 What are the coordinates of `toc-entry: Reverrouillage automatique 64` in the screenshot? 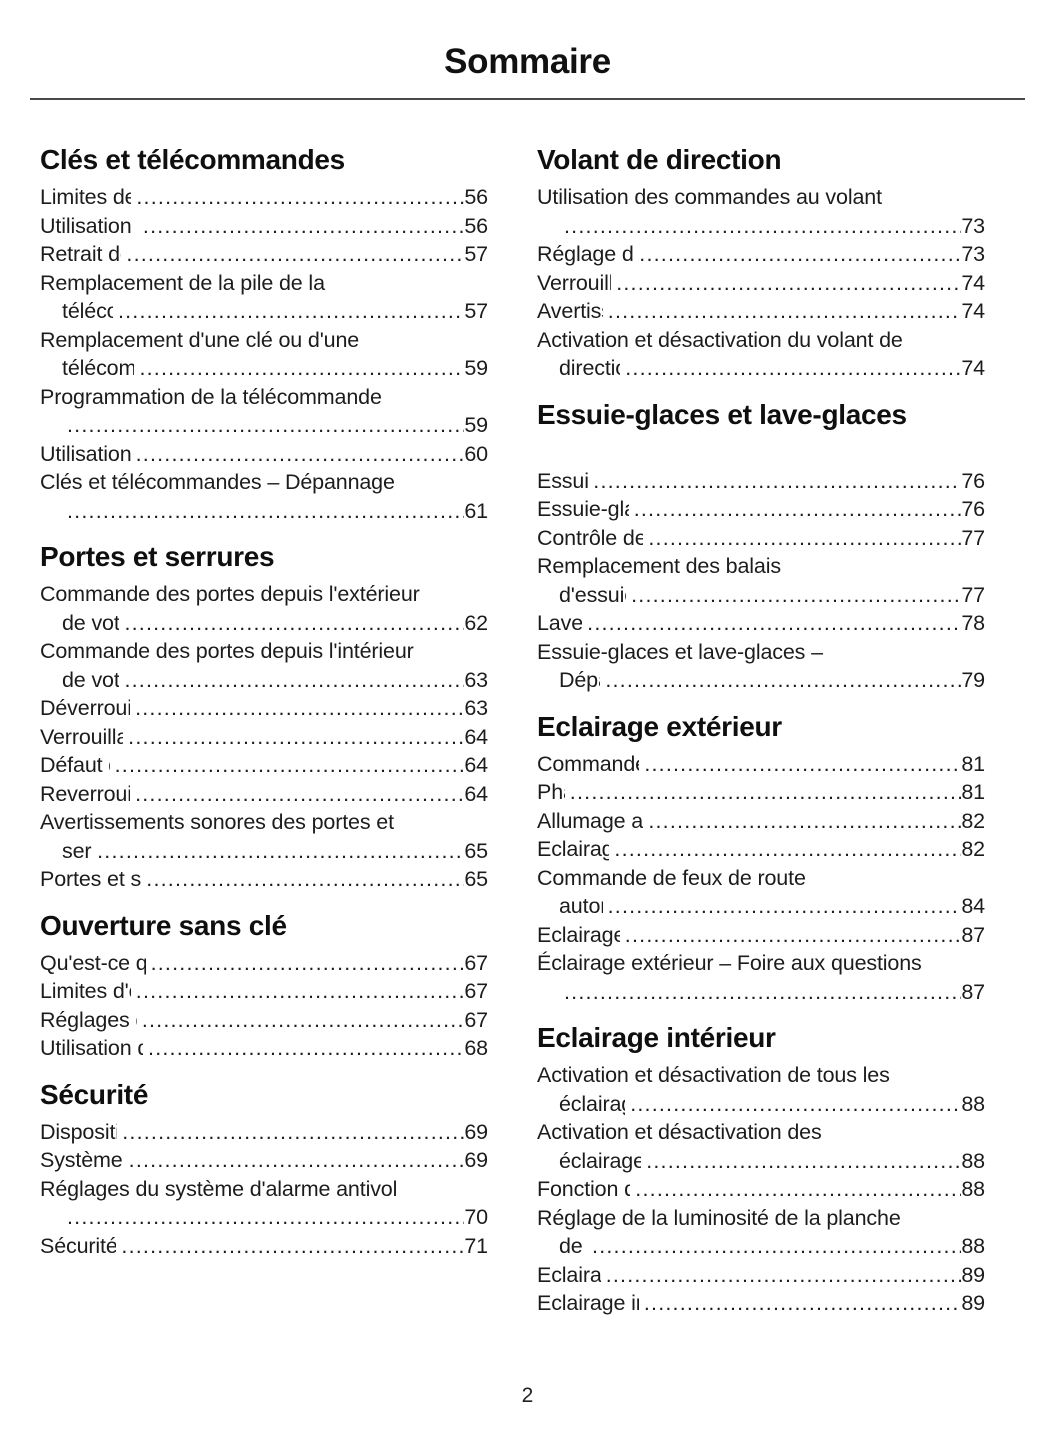 It's located at (264, 794).